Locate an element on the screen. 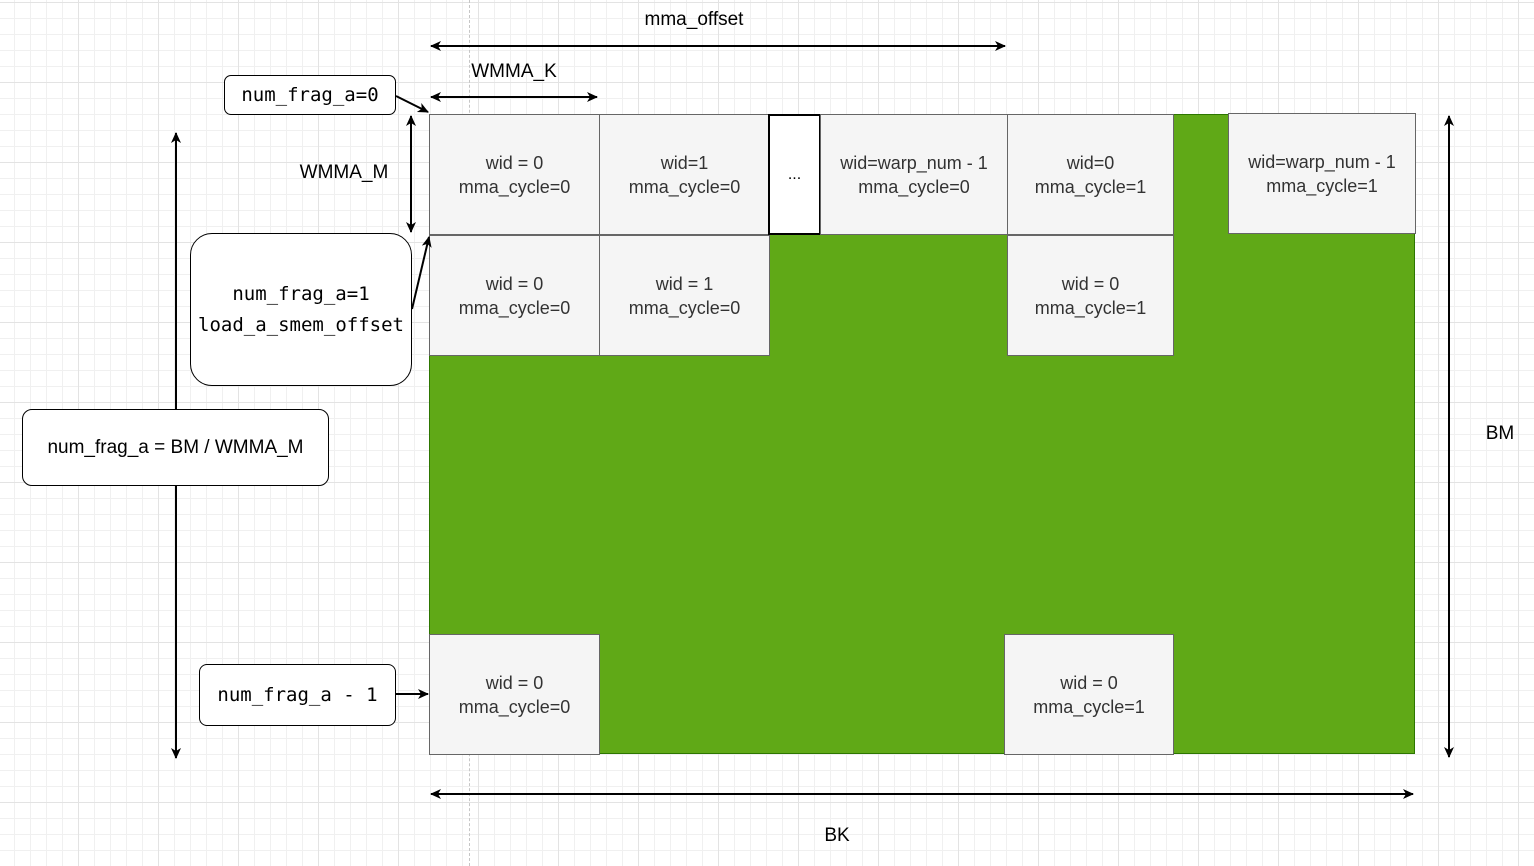 This screenshot has width=1534, height=866. frag0-pointer-arrow is located at coordinates (412, 104).